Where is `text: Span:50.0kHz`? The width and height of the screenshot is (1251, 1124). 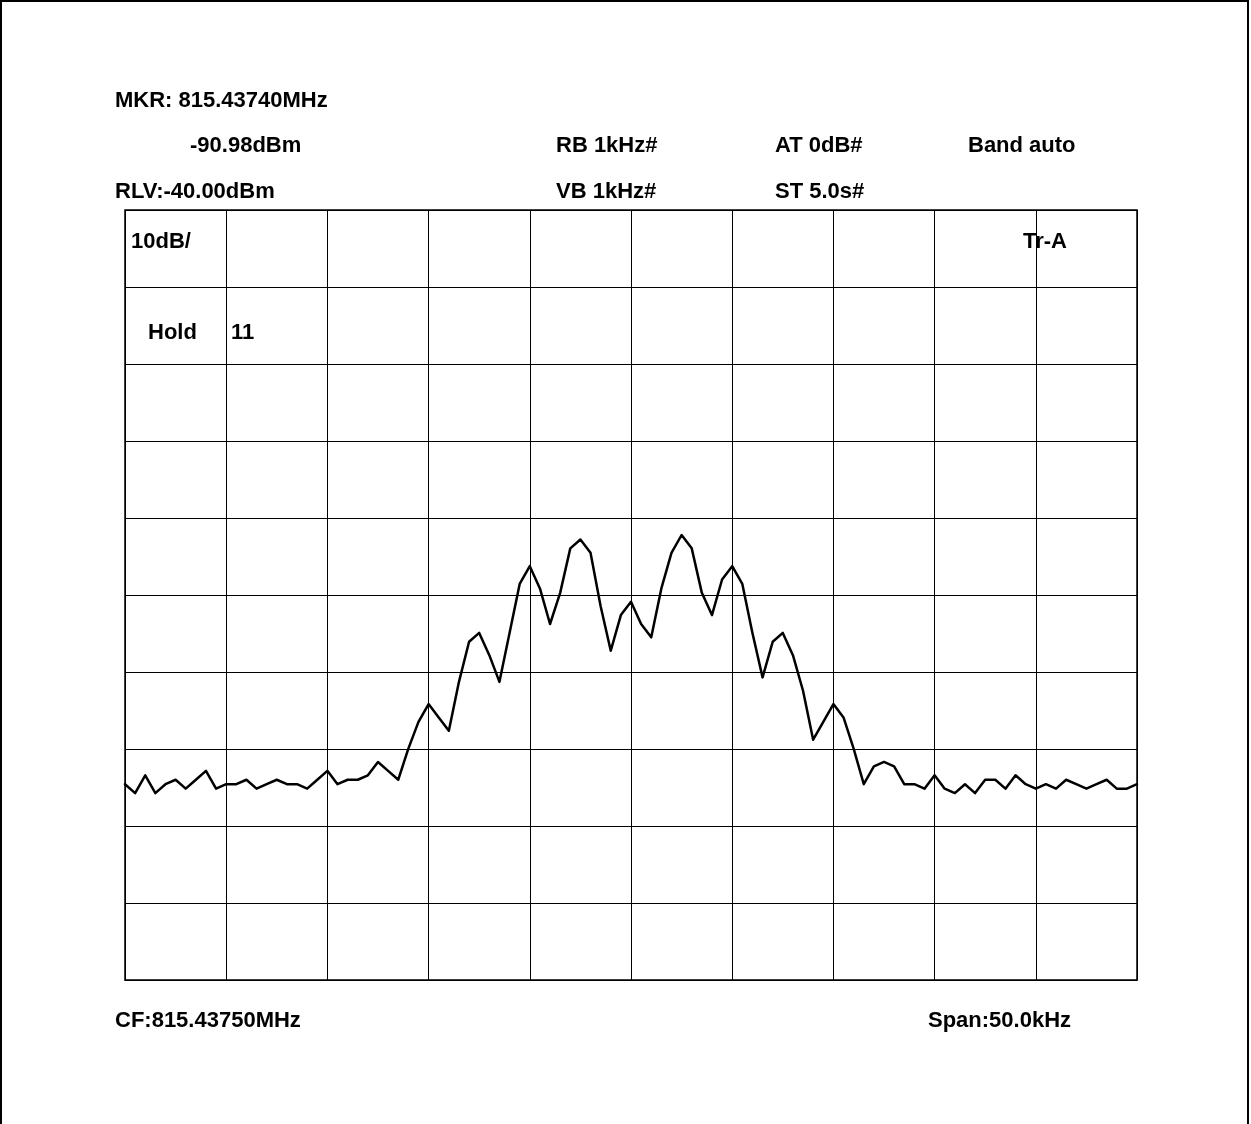
text: Span:50.0kHz is located at coordinates (1000, 1019).